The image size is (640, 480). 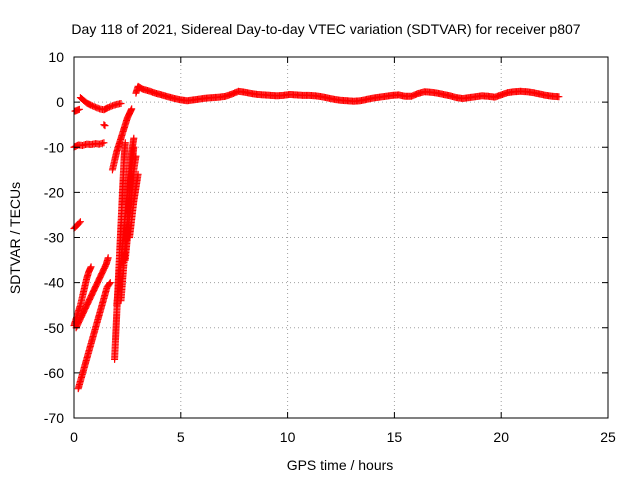 What do you see at coordinates (54, 147) in the screenshot?
I see `y-tick-label: -10` at bounding box center [54, 147].